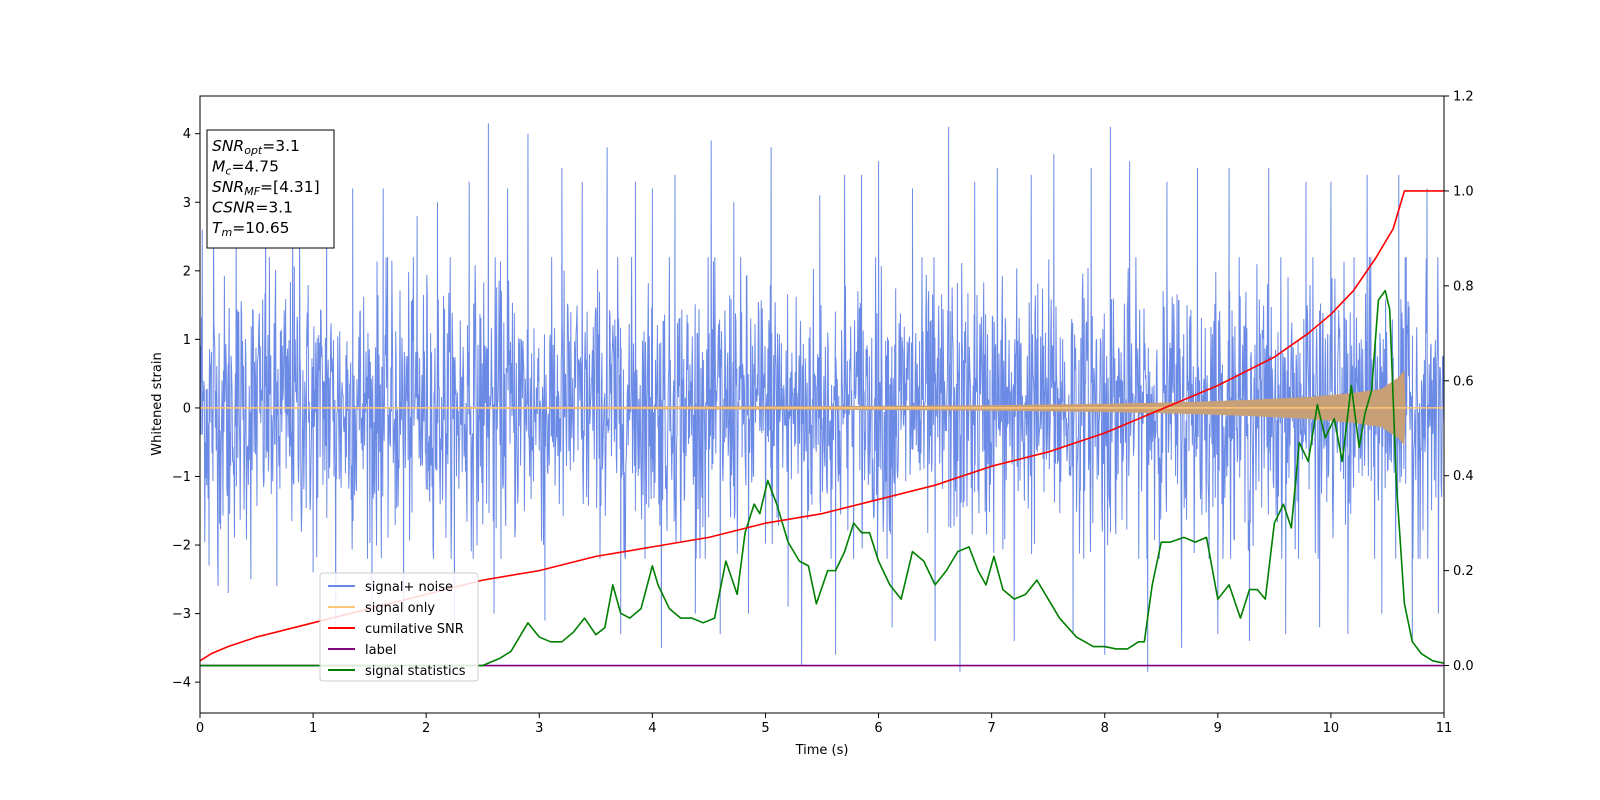 The image size is (1600, 800). I want to click on x-tick-label: 11, so click(1444, 728).